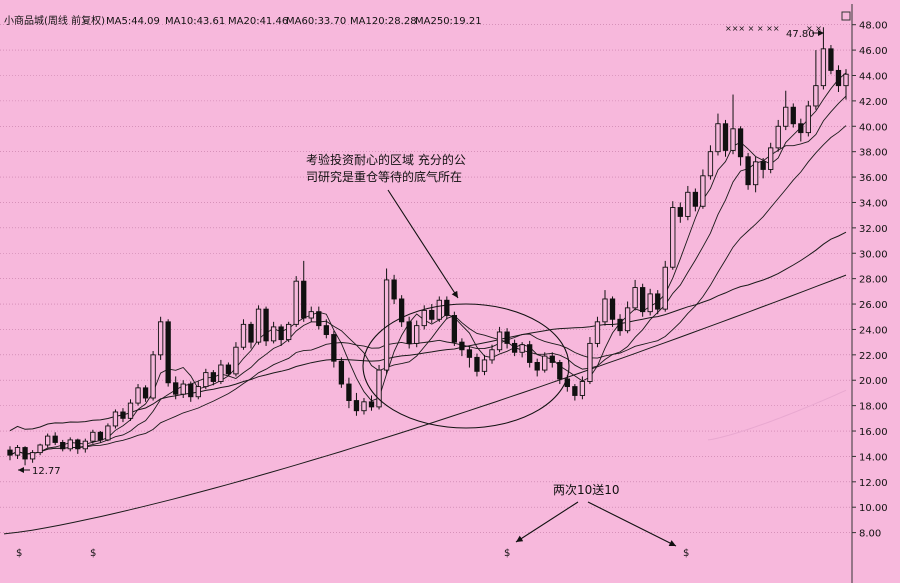  Describe the element at coordinates (873, 508) in the screenshot. I see `y-tick-label: 10.00` at that location.